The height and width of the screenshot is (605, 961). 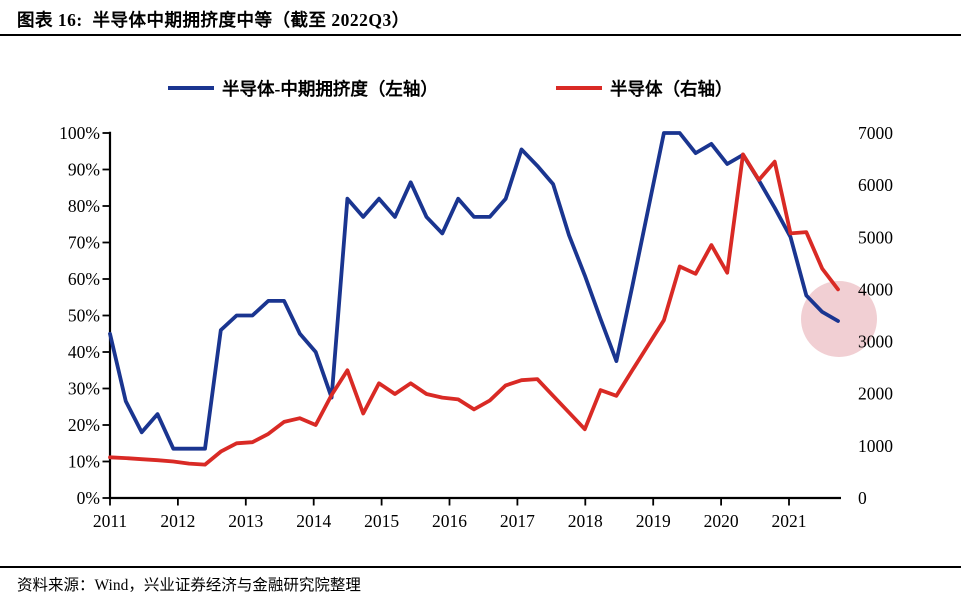 What do you see at coordinates (381, 521) in the screenshot?
I see `svg-text: 2015` at bounding box center [381, 521].